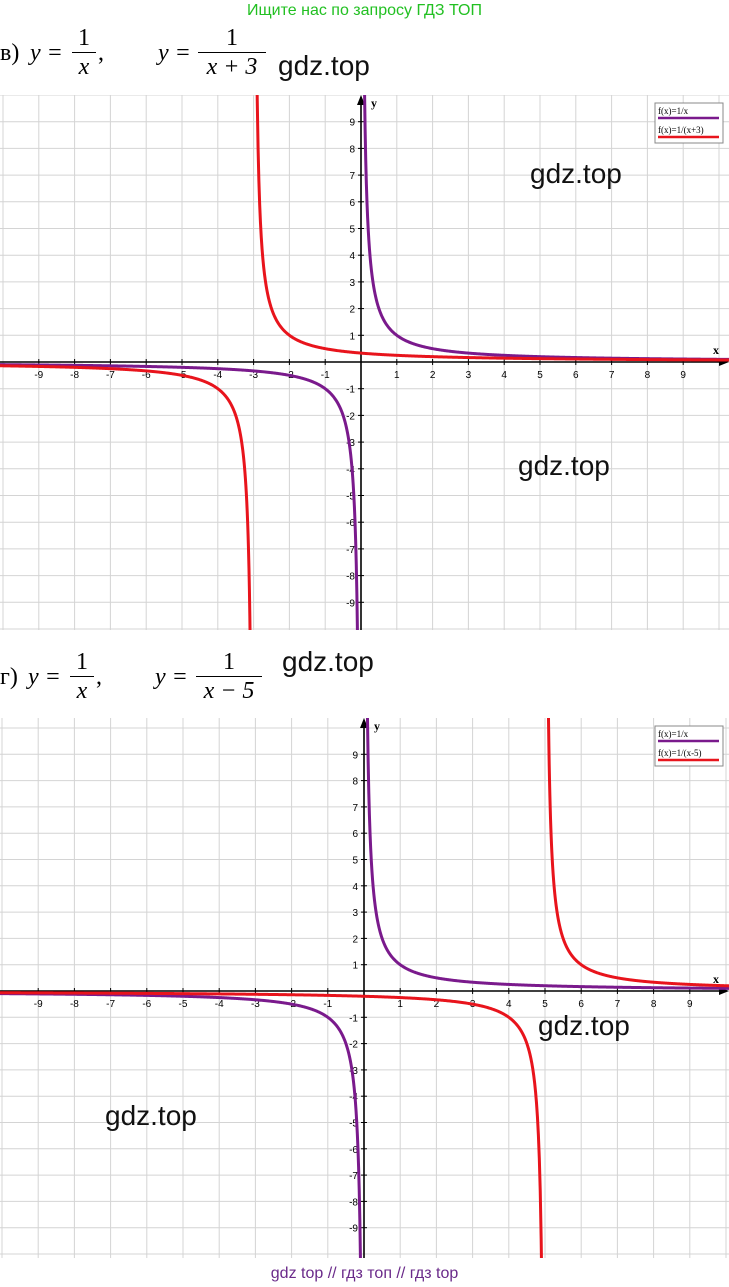 Image resolution: width=729 pixels, height=1287 pixels. What do you see at coordinates (84, 38) in the screenshot?
I see `eq1-numerator: 1` at bounding box center [84, 38].